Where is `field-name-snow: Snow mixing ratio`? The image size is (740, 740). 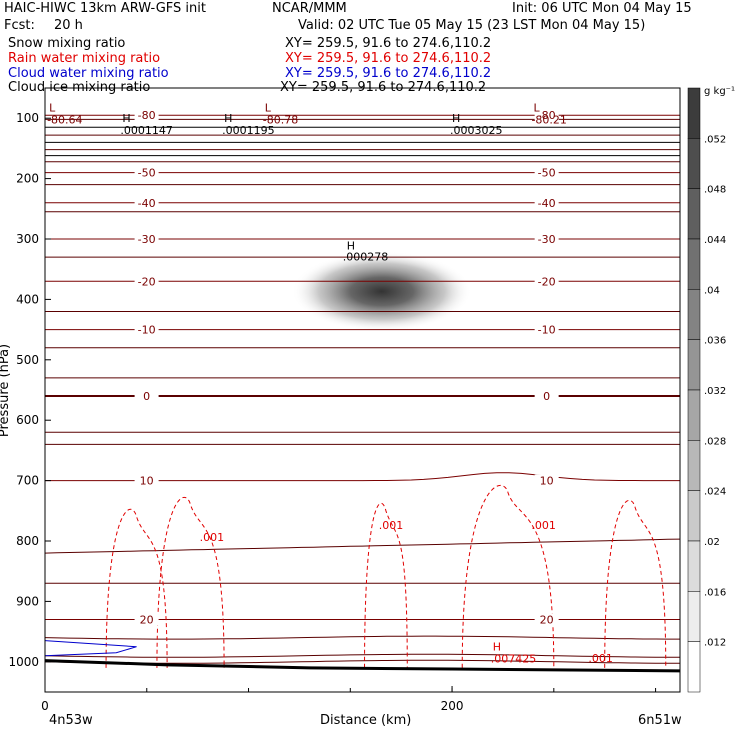
field-name-snow: Snow mixing ratio is located at coordinates (67, 43).